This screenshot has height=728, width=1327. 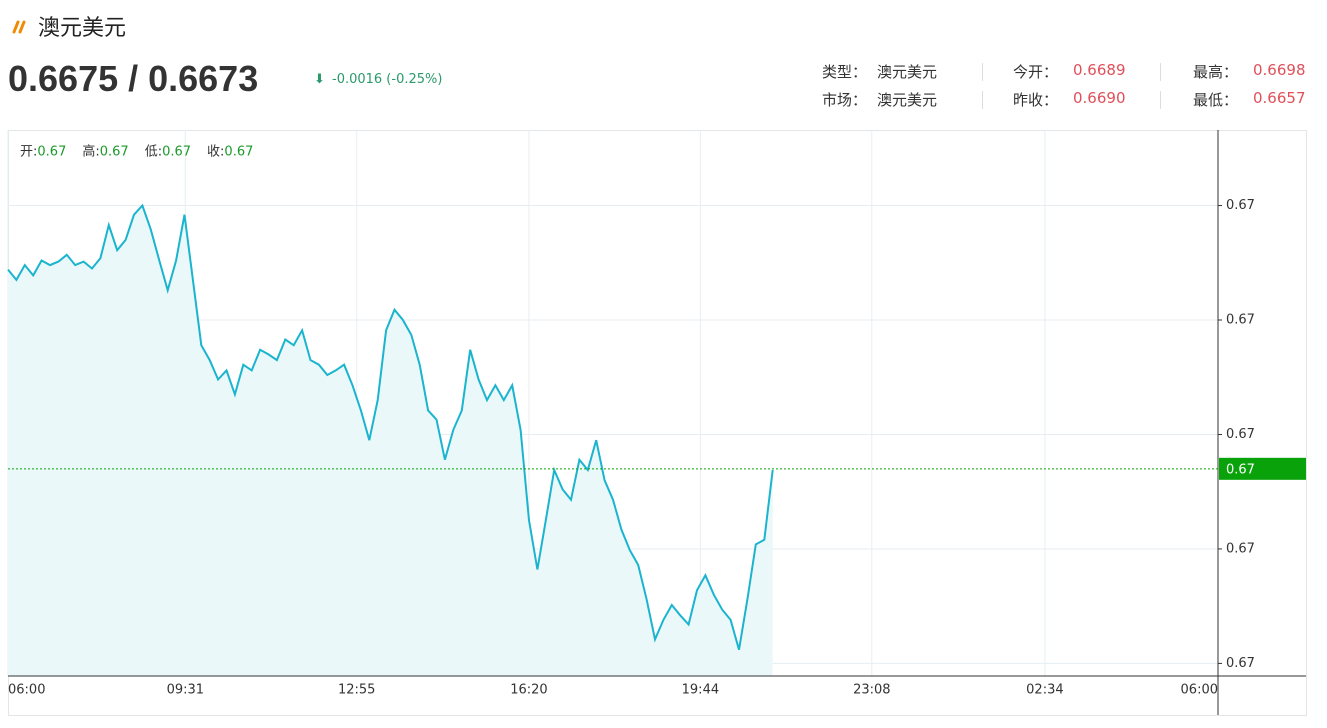 What do you see at coordinates (319, 79) in the screenshot?
I see `down-arrow: ⬇` at bounding box center [319, 79].